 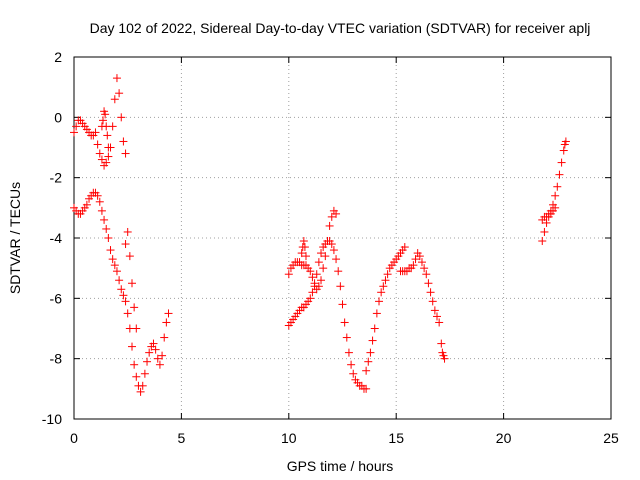 I want to click on x-tick-label: 15, so click(x=396, y=438).